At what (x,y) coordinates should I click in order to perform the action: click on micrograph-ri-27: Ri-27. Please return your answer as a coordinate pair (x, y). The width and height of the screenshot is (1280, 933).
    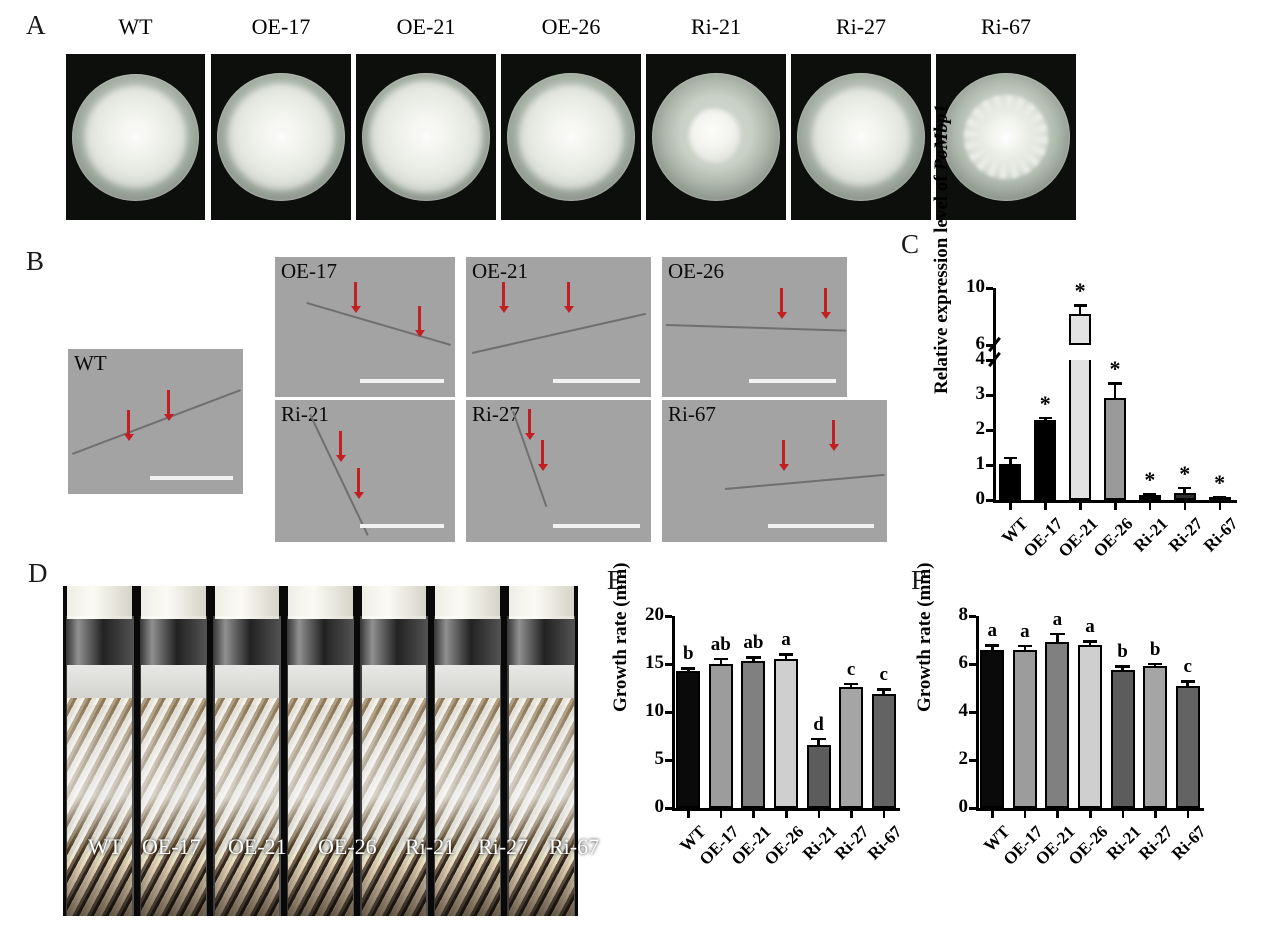
    Looking at the image, I should click on (558, 471).